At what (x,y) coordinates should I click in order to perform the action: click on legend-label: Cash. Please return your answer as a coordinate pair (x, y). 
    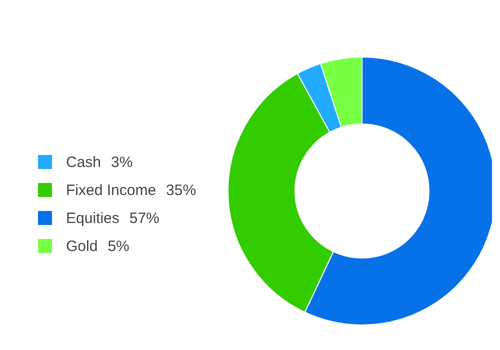
    Looking at the image, I should click on (84, 162).